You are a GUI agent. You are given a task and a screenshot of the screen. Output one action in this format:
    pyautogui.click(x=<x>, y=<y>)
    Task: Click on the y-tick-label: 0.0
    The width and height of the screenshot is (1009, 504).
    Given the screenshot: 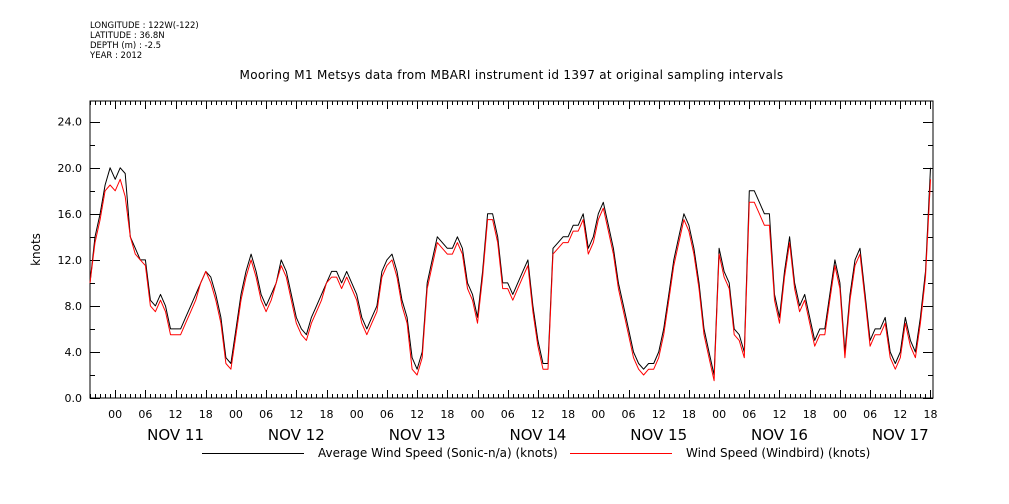 What is the action you would take?
    pyautogui.click(x=74, y=398)
    